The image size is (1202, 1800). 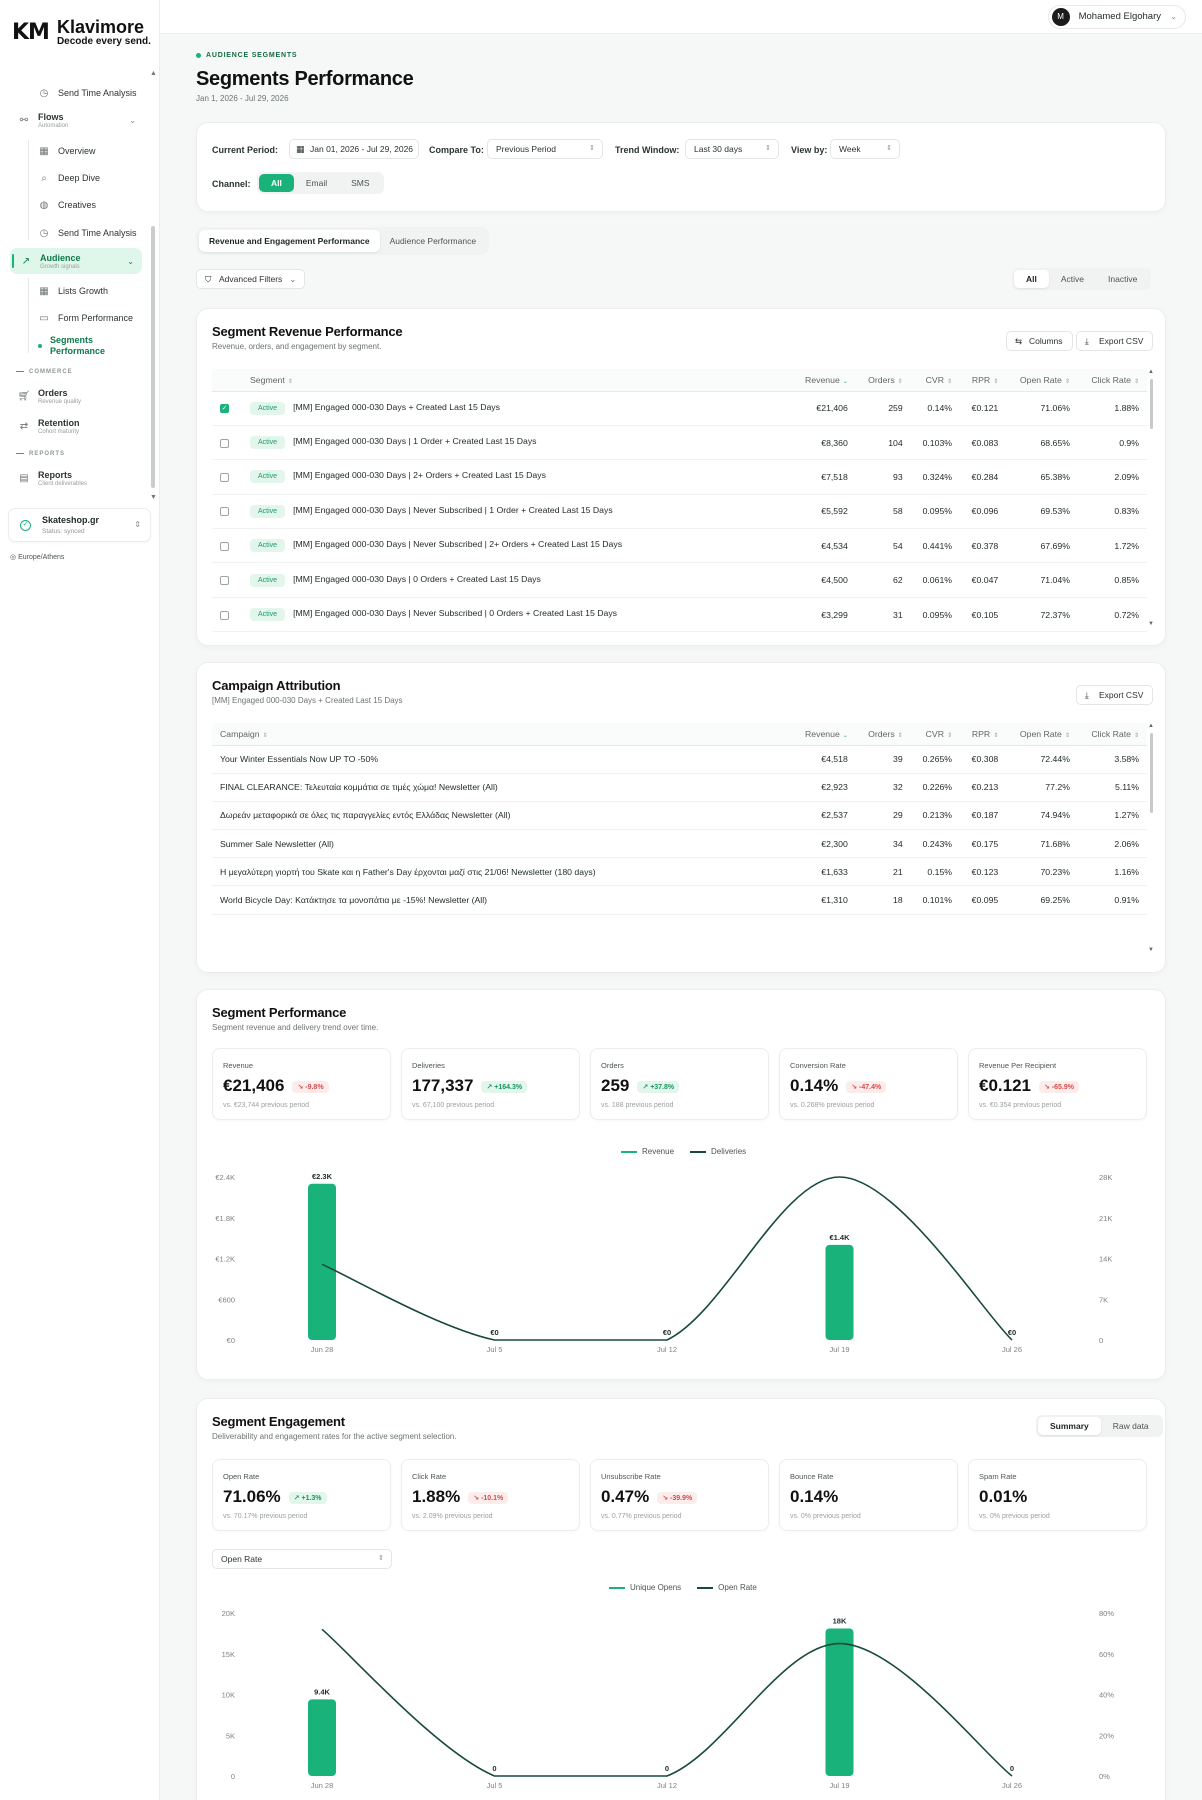 What do you see at coordinates (224, 409) in the screenshot?
I see `row-checkbox: ✓` at bounding box center [224, 409].